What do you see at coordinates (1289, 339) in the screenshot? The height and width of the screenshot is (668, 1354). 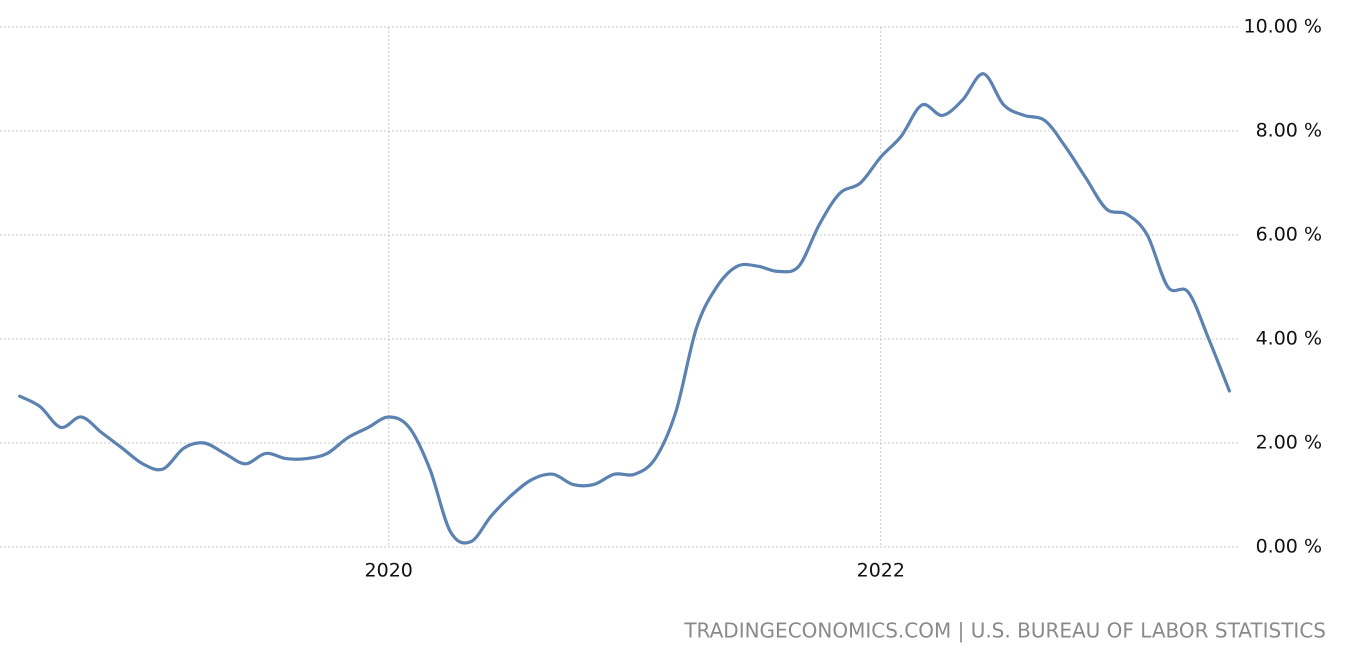 I see `y-tick-label: 4.00 %` at bounding box center [1289, 339].